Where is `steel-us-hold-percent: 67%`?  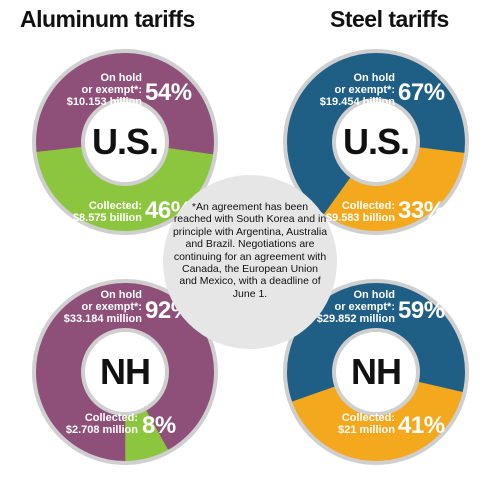
steel-us-hold-percent: 67% is located at coordinates (421, 92).